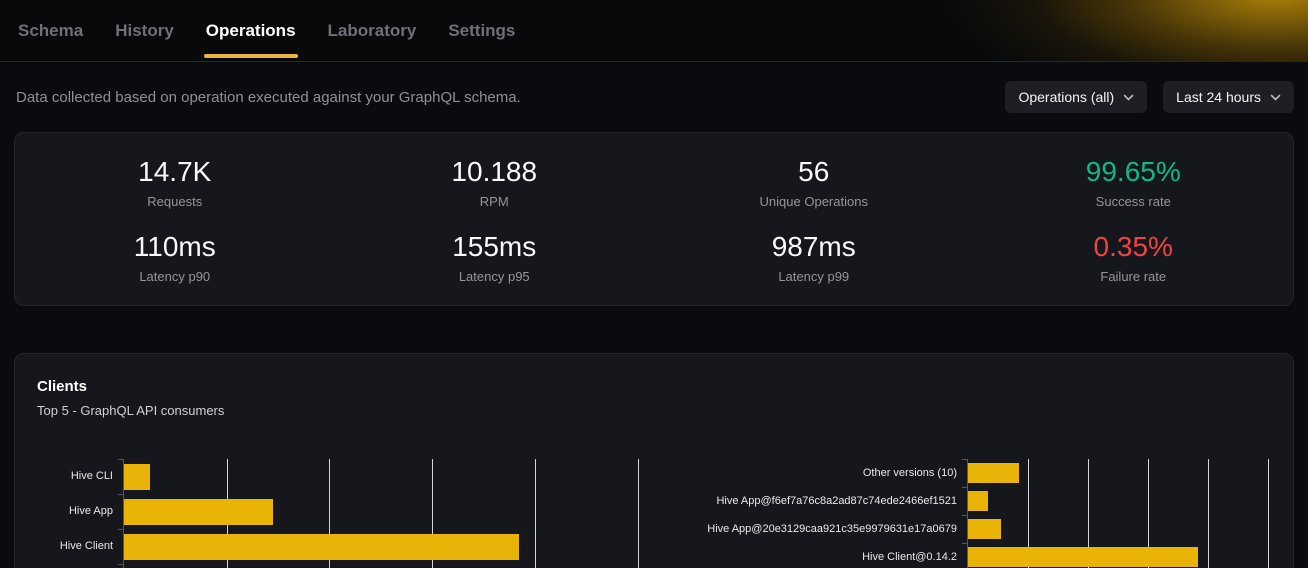  What do you see at coordinates (1218, 97) in the screenshot?
I see `filter-dropdown-label: Last 24 hours` at bounding box center [1218, 97].